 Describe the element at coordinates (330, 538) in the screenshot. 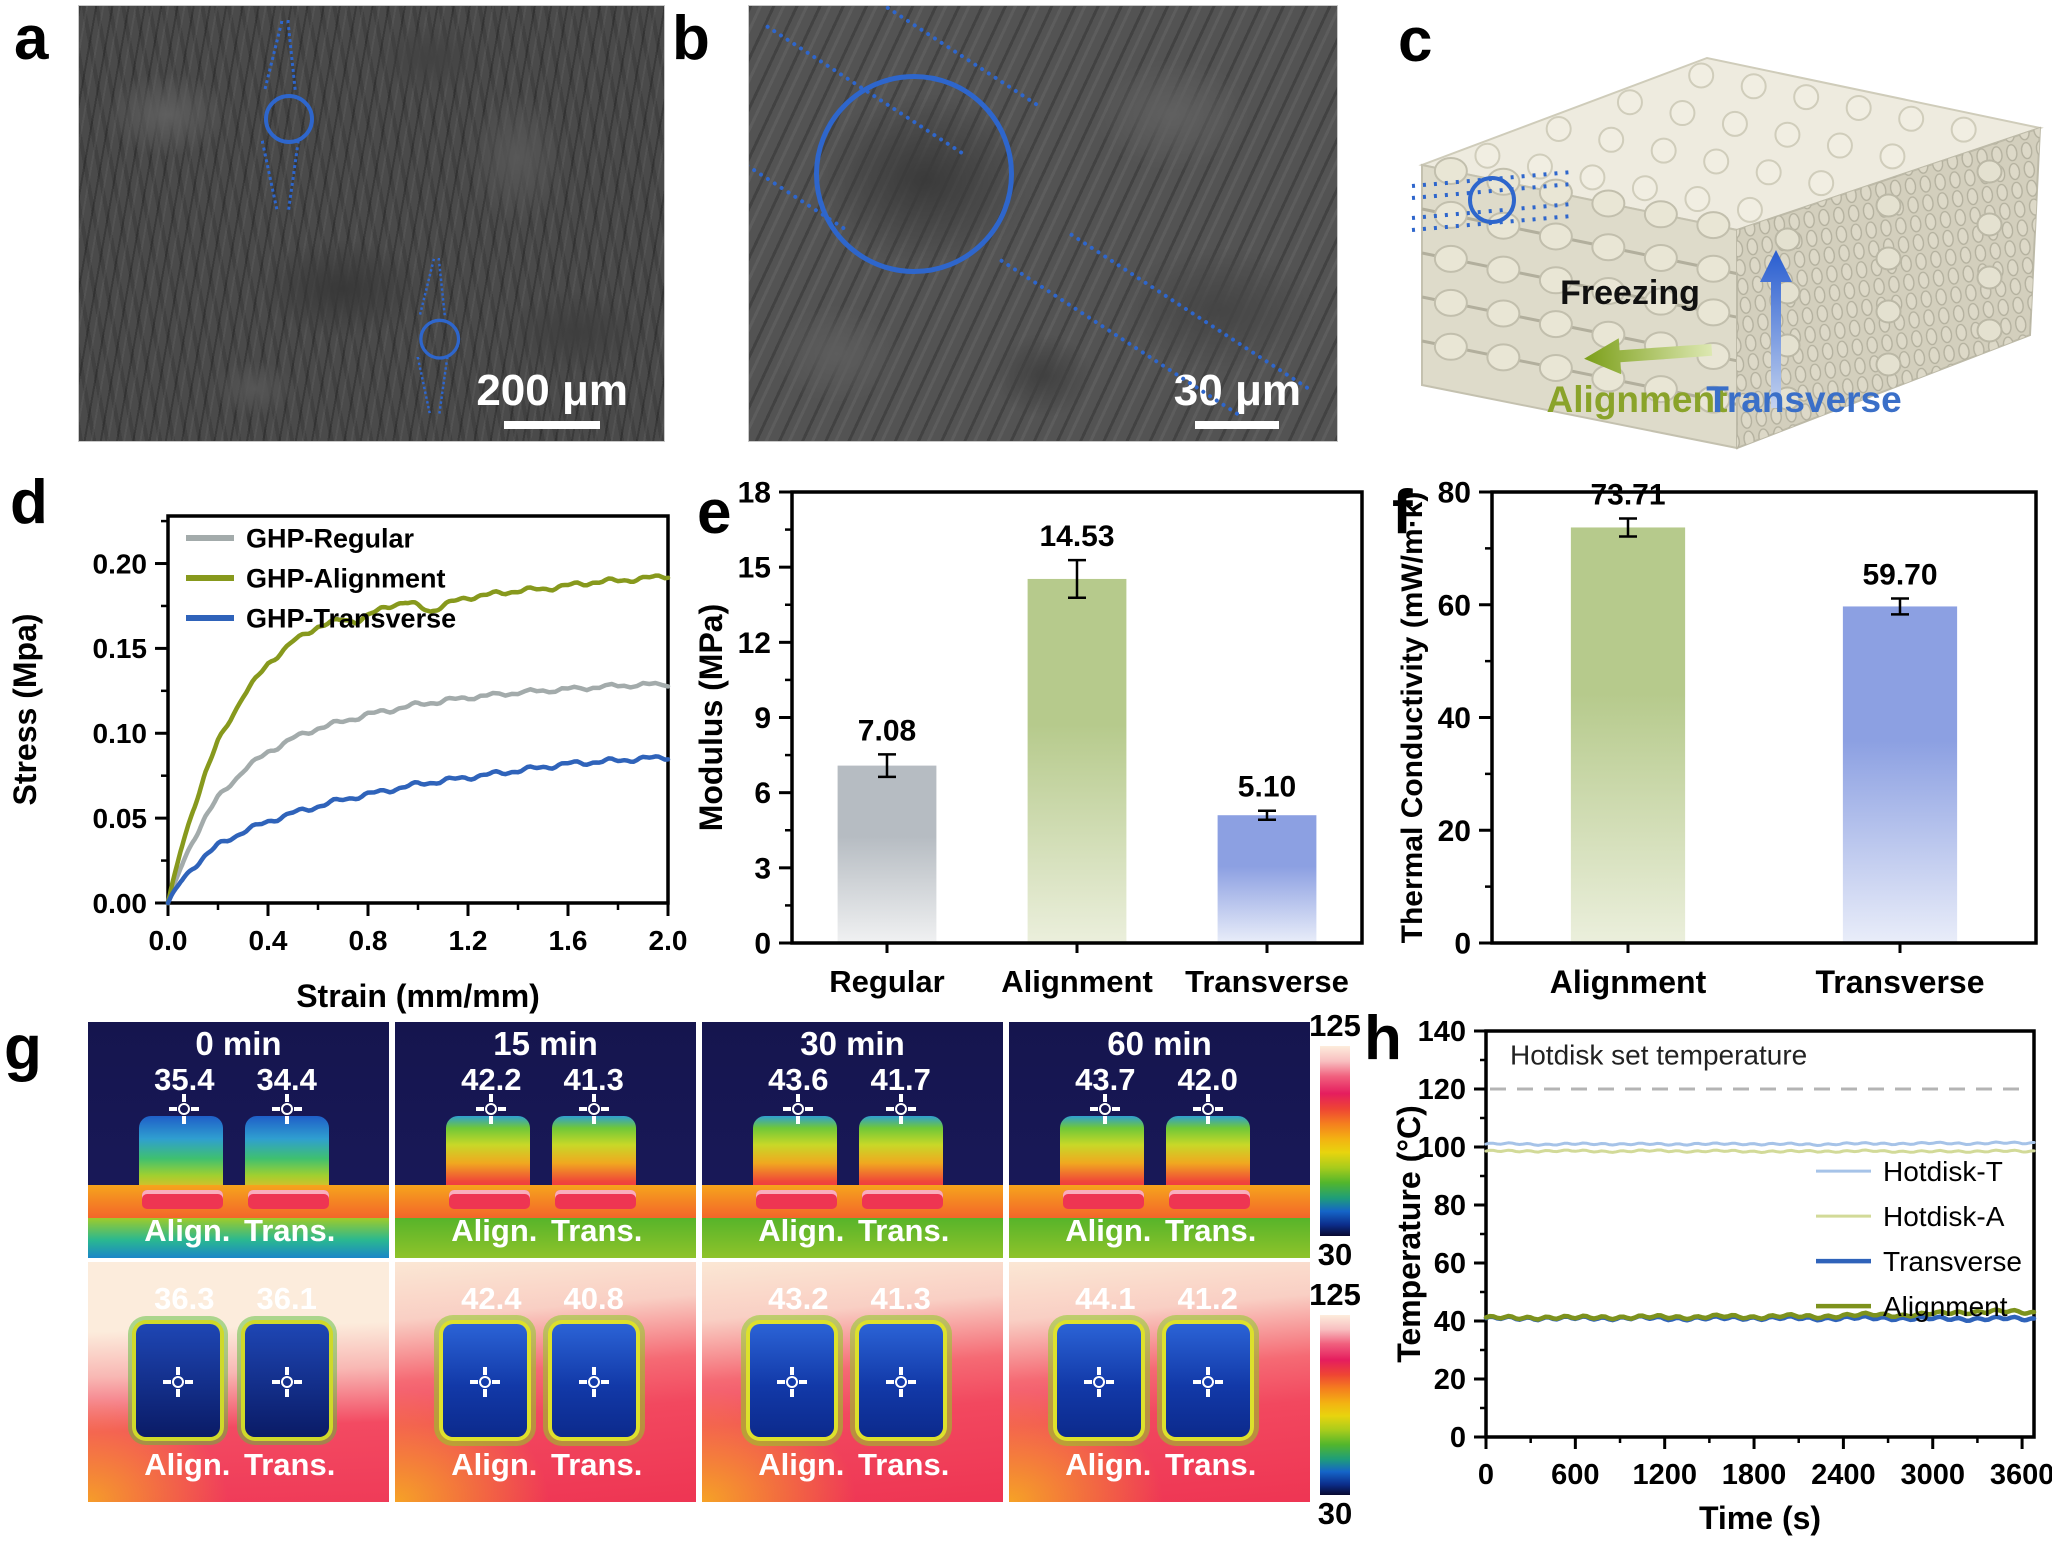

I see `svg-text: GHP-Regular` at that location.